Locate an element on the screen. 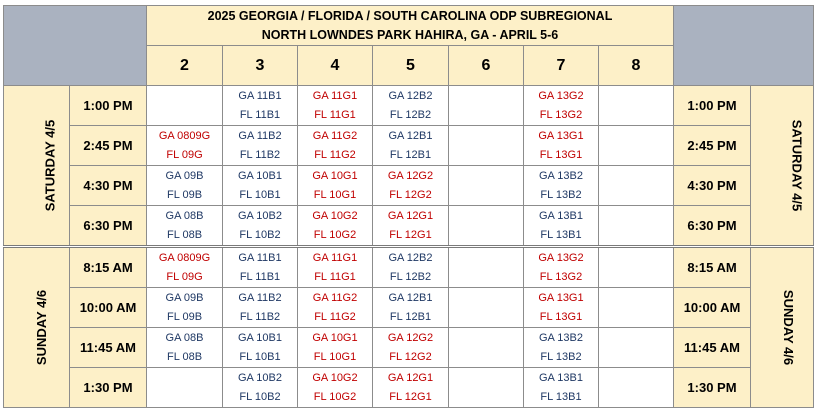 Image resolution: width=817 pixels, height=408 pixels. time-label-right: 4:30 PM is located at coordinates (712, 185).